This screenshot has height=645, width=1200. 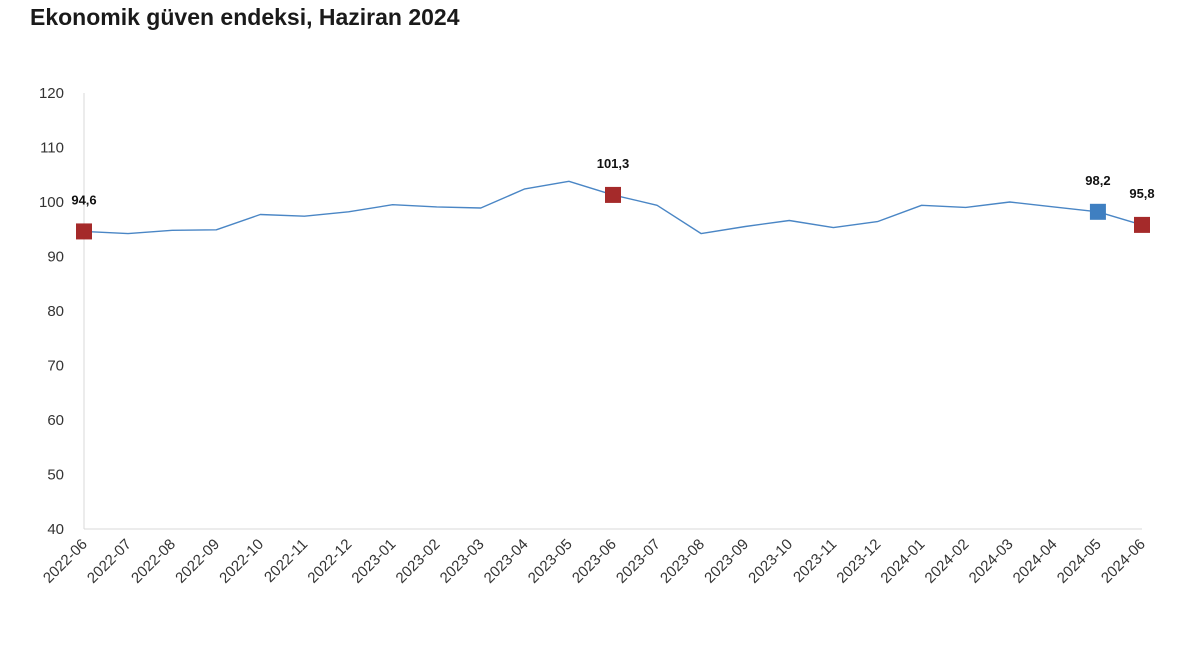 I want to click on x-tick-label: 2024-02, so click(x=947, y=561).